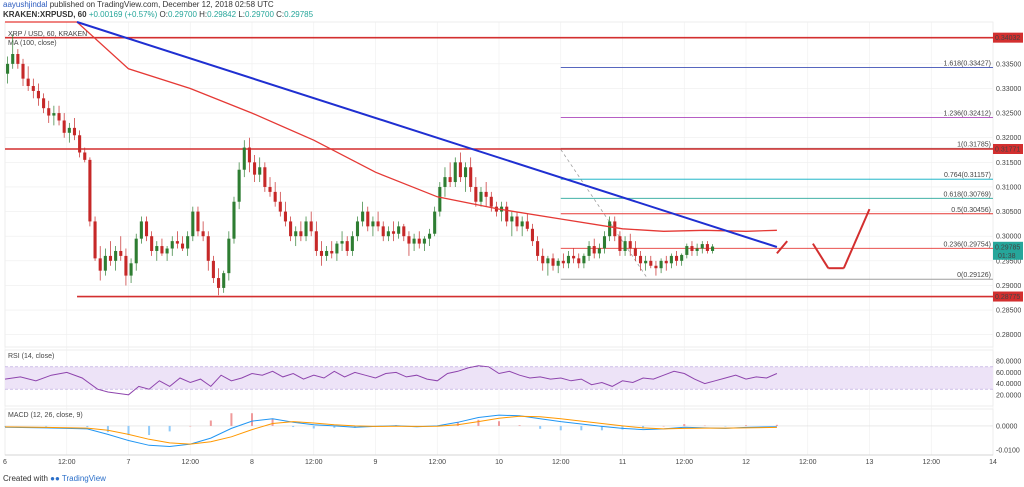 The image size is (1024, 487). What do you see at coordinates (55, 478) in the screenshot?
I see `tradingview-logo: ●●` at bounding box center [55, 478].